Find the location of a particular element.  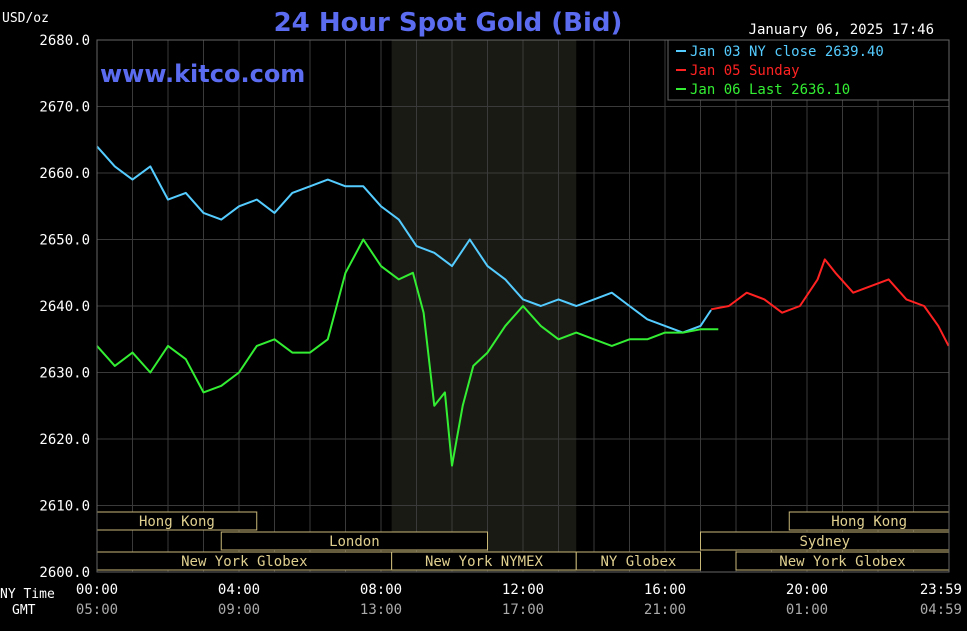

x-axis-label-ny: NY Time is located at coordinates (27, 594).